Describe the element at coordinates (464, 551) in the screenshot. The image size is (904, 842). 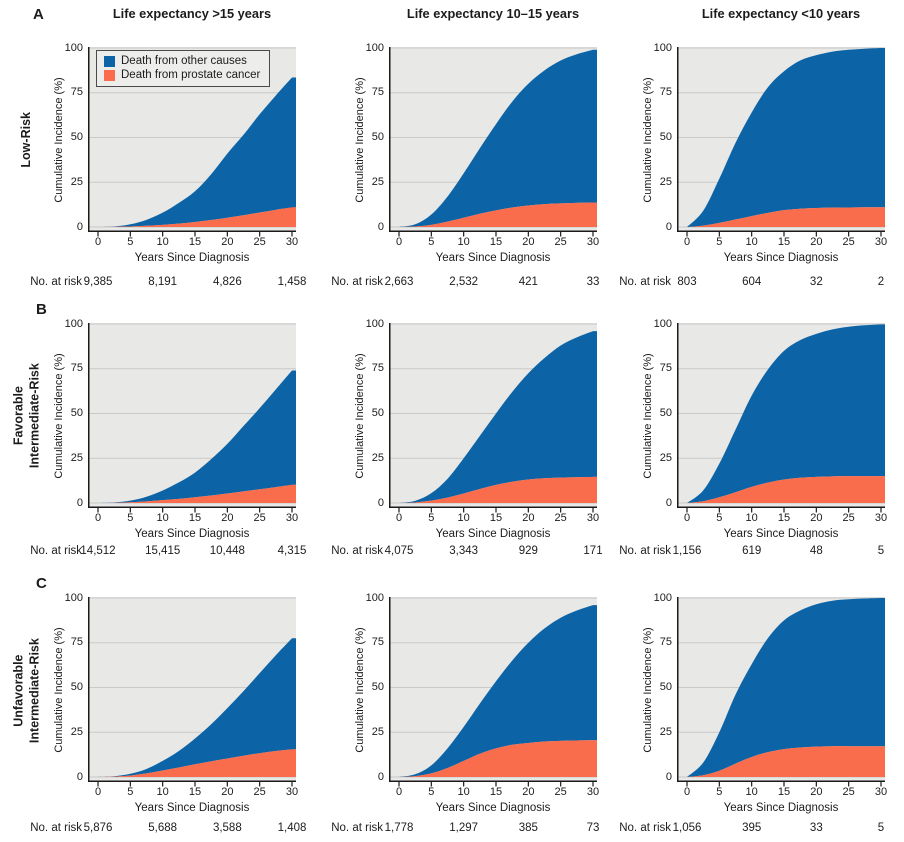
I see `no-at-risk-value: 3,343` at that location.